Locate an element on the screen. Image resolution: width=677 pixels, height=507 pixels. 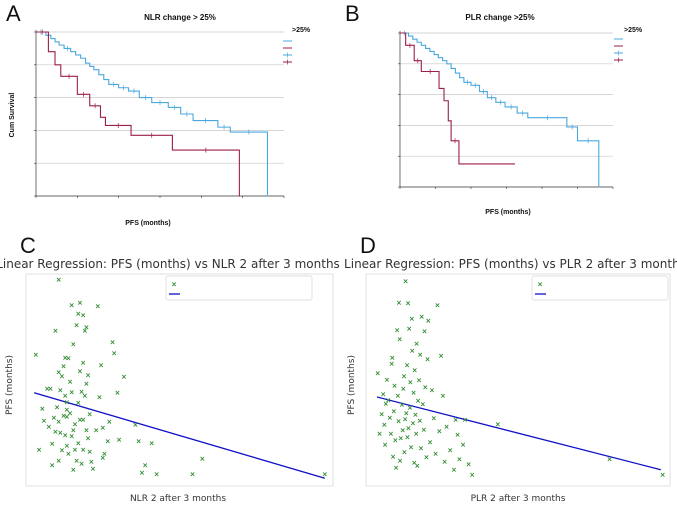
panel-label-b: B is located at coordinates (352, 13).